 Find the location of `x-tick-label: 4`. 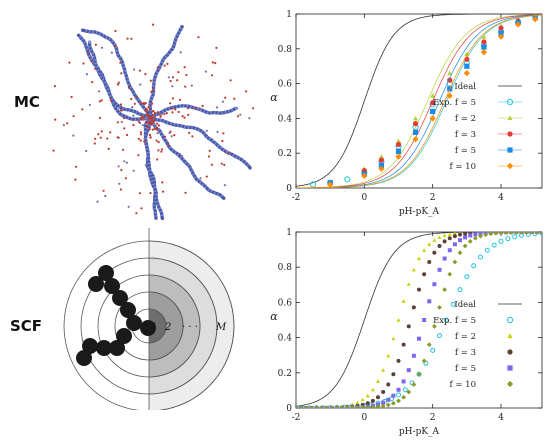

x-tick-label: 4 is located at coordinates (501, 198).